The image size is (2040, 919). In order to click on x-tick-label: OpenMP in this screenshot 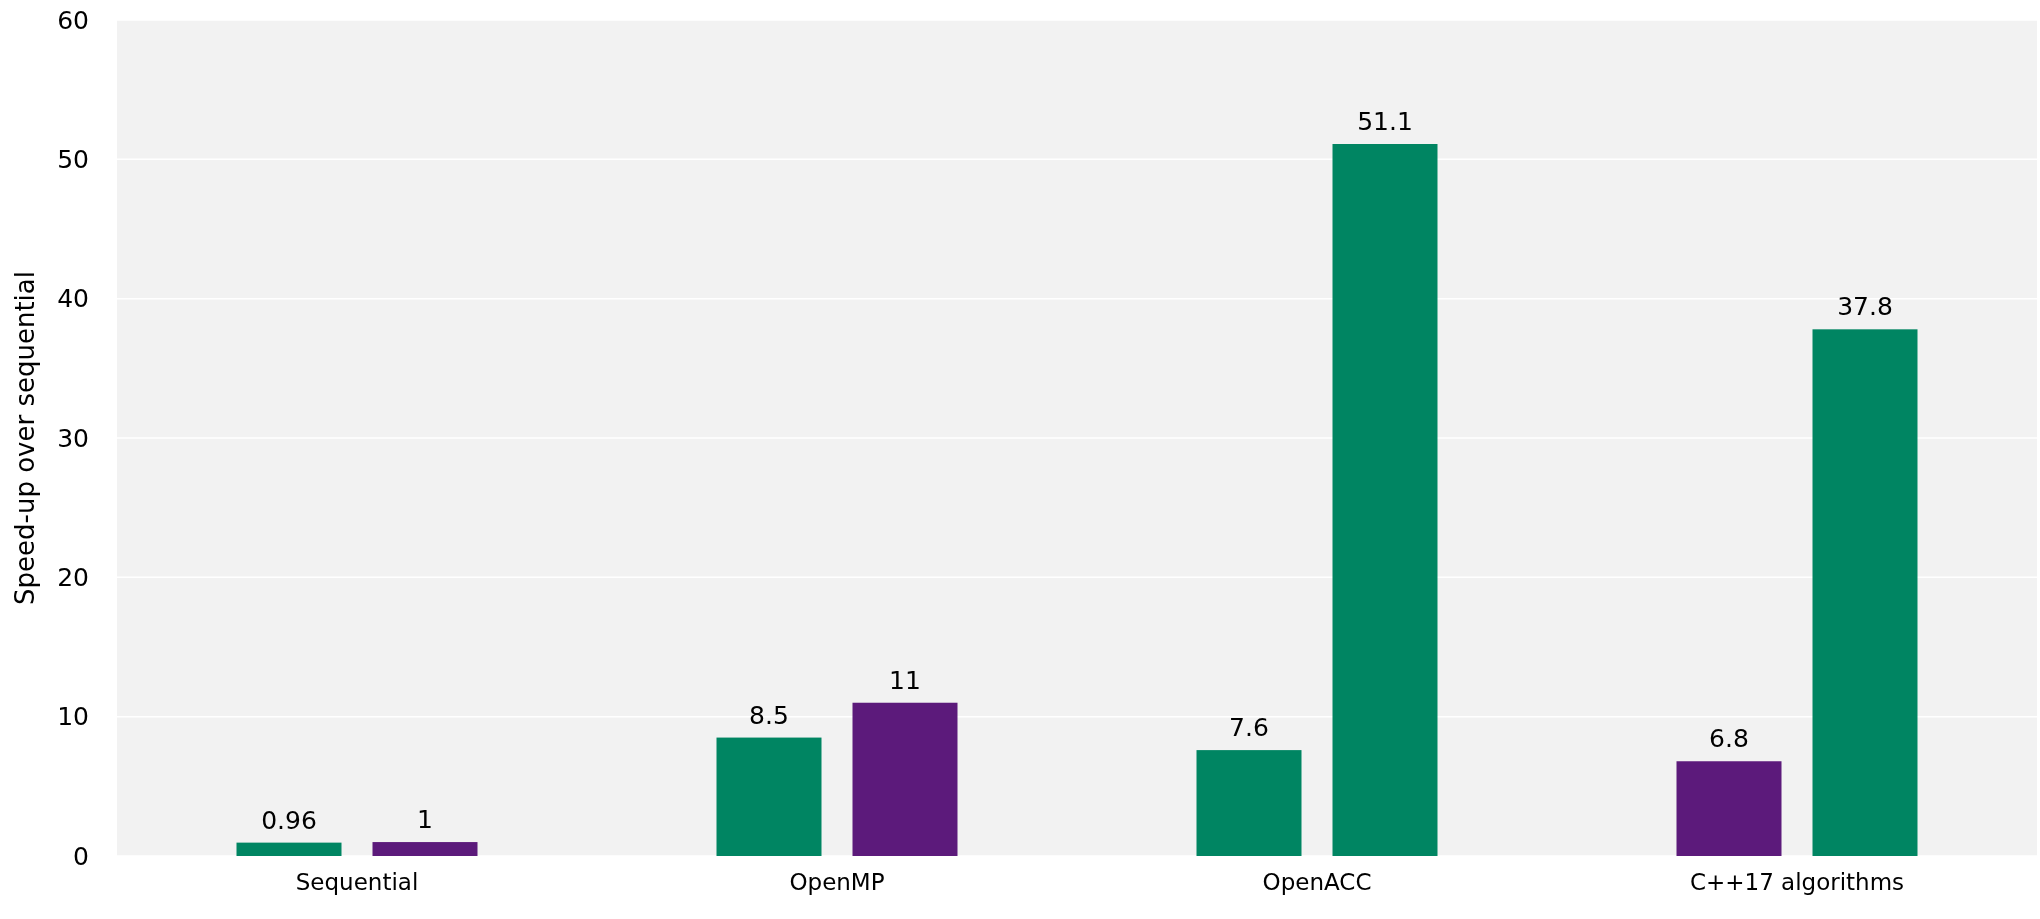, I will do `click(837, 882)`.